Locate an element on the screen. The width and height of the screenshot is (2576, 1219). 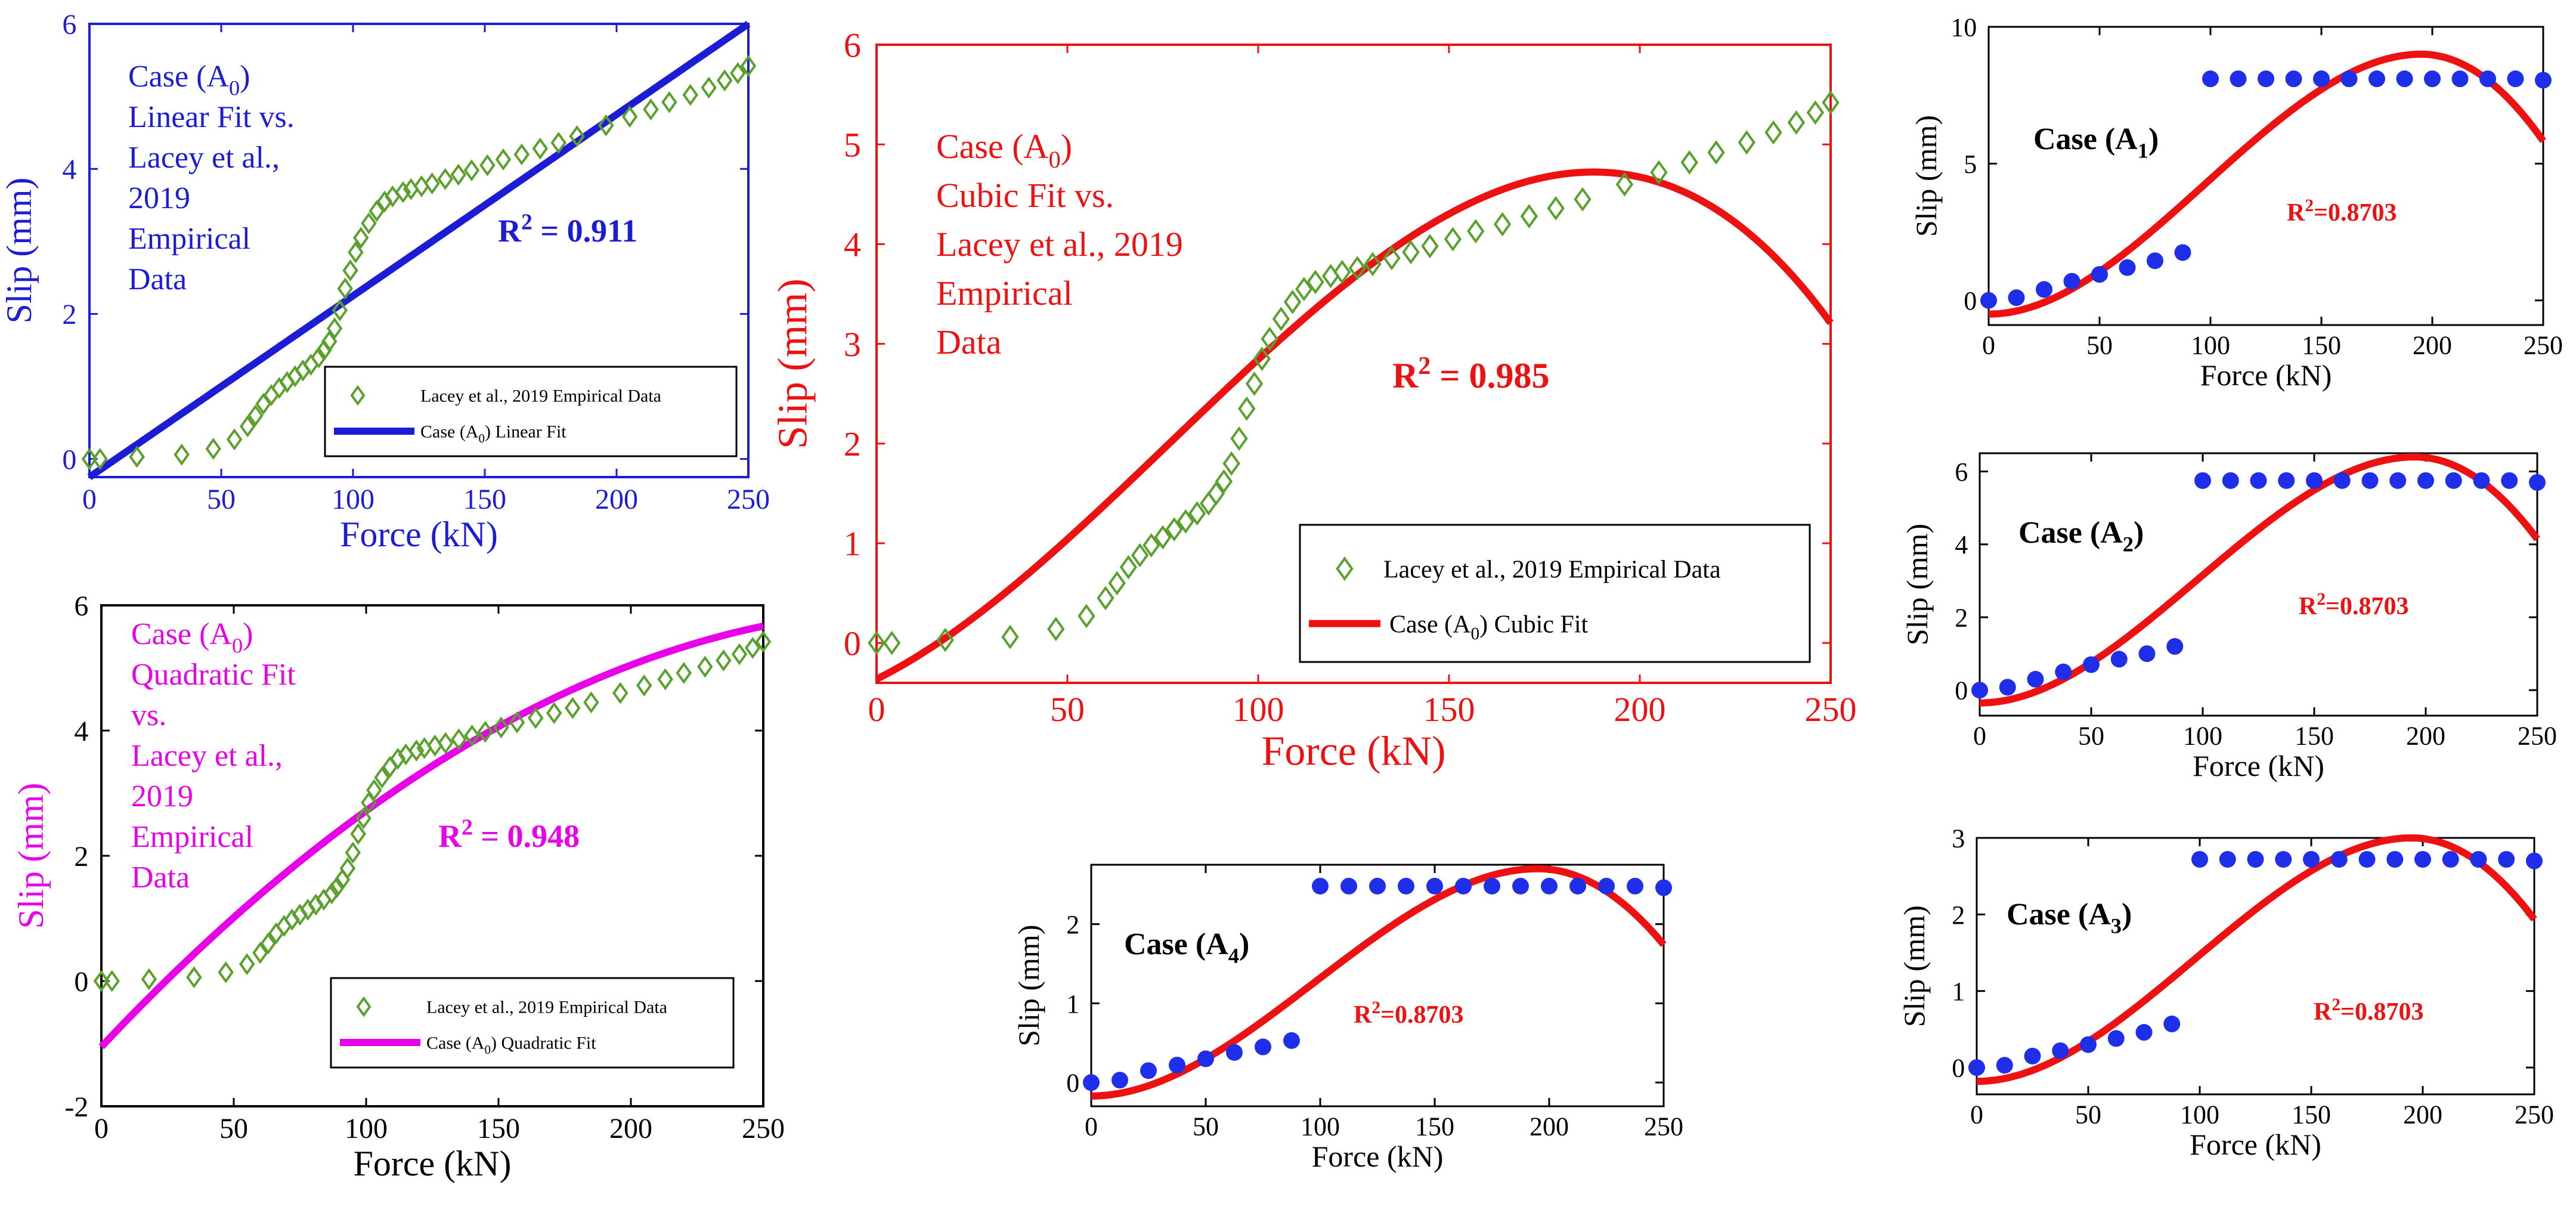
case-label: Case (A1) is located at coordinates (2096, 142).